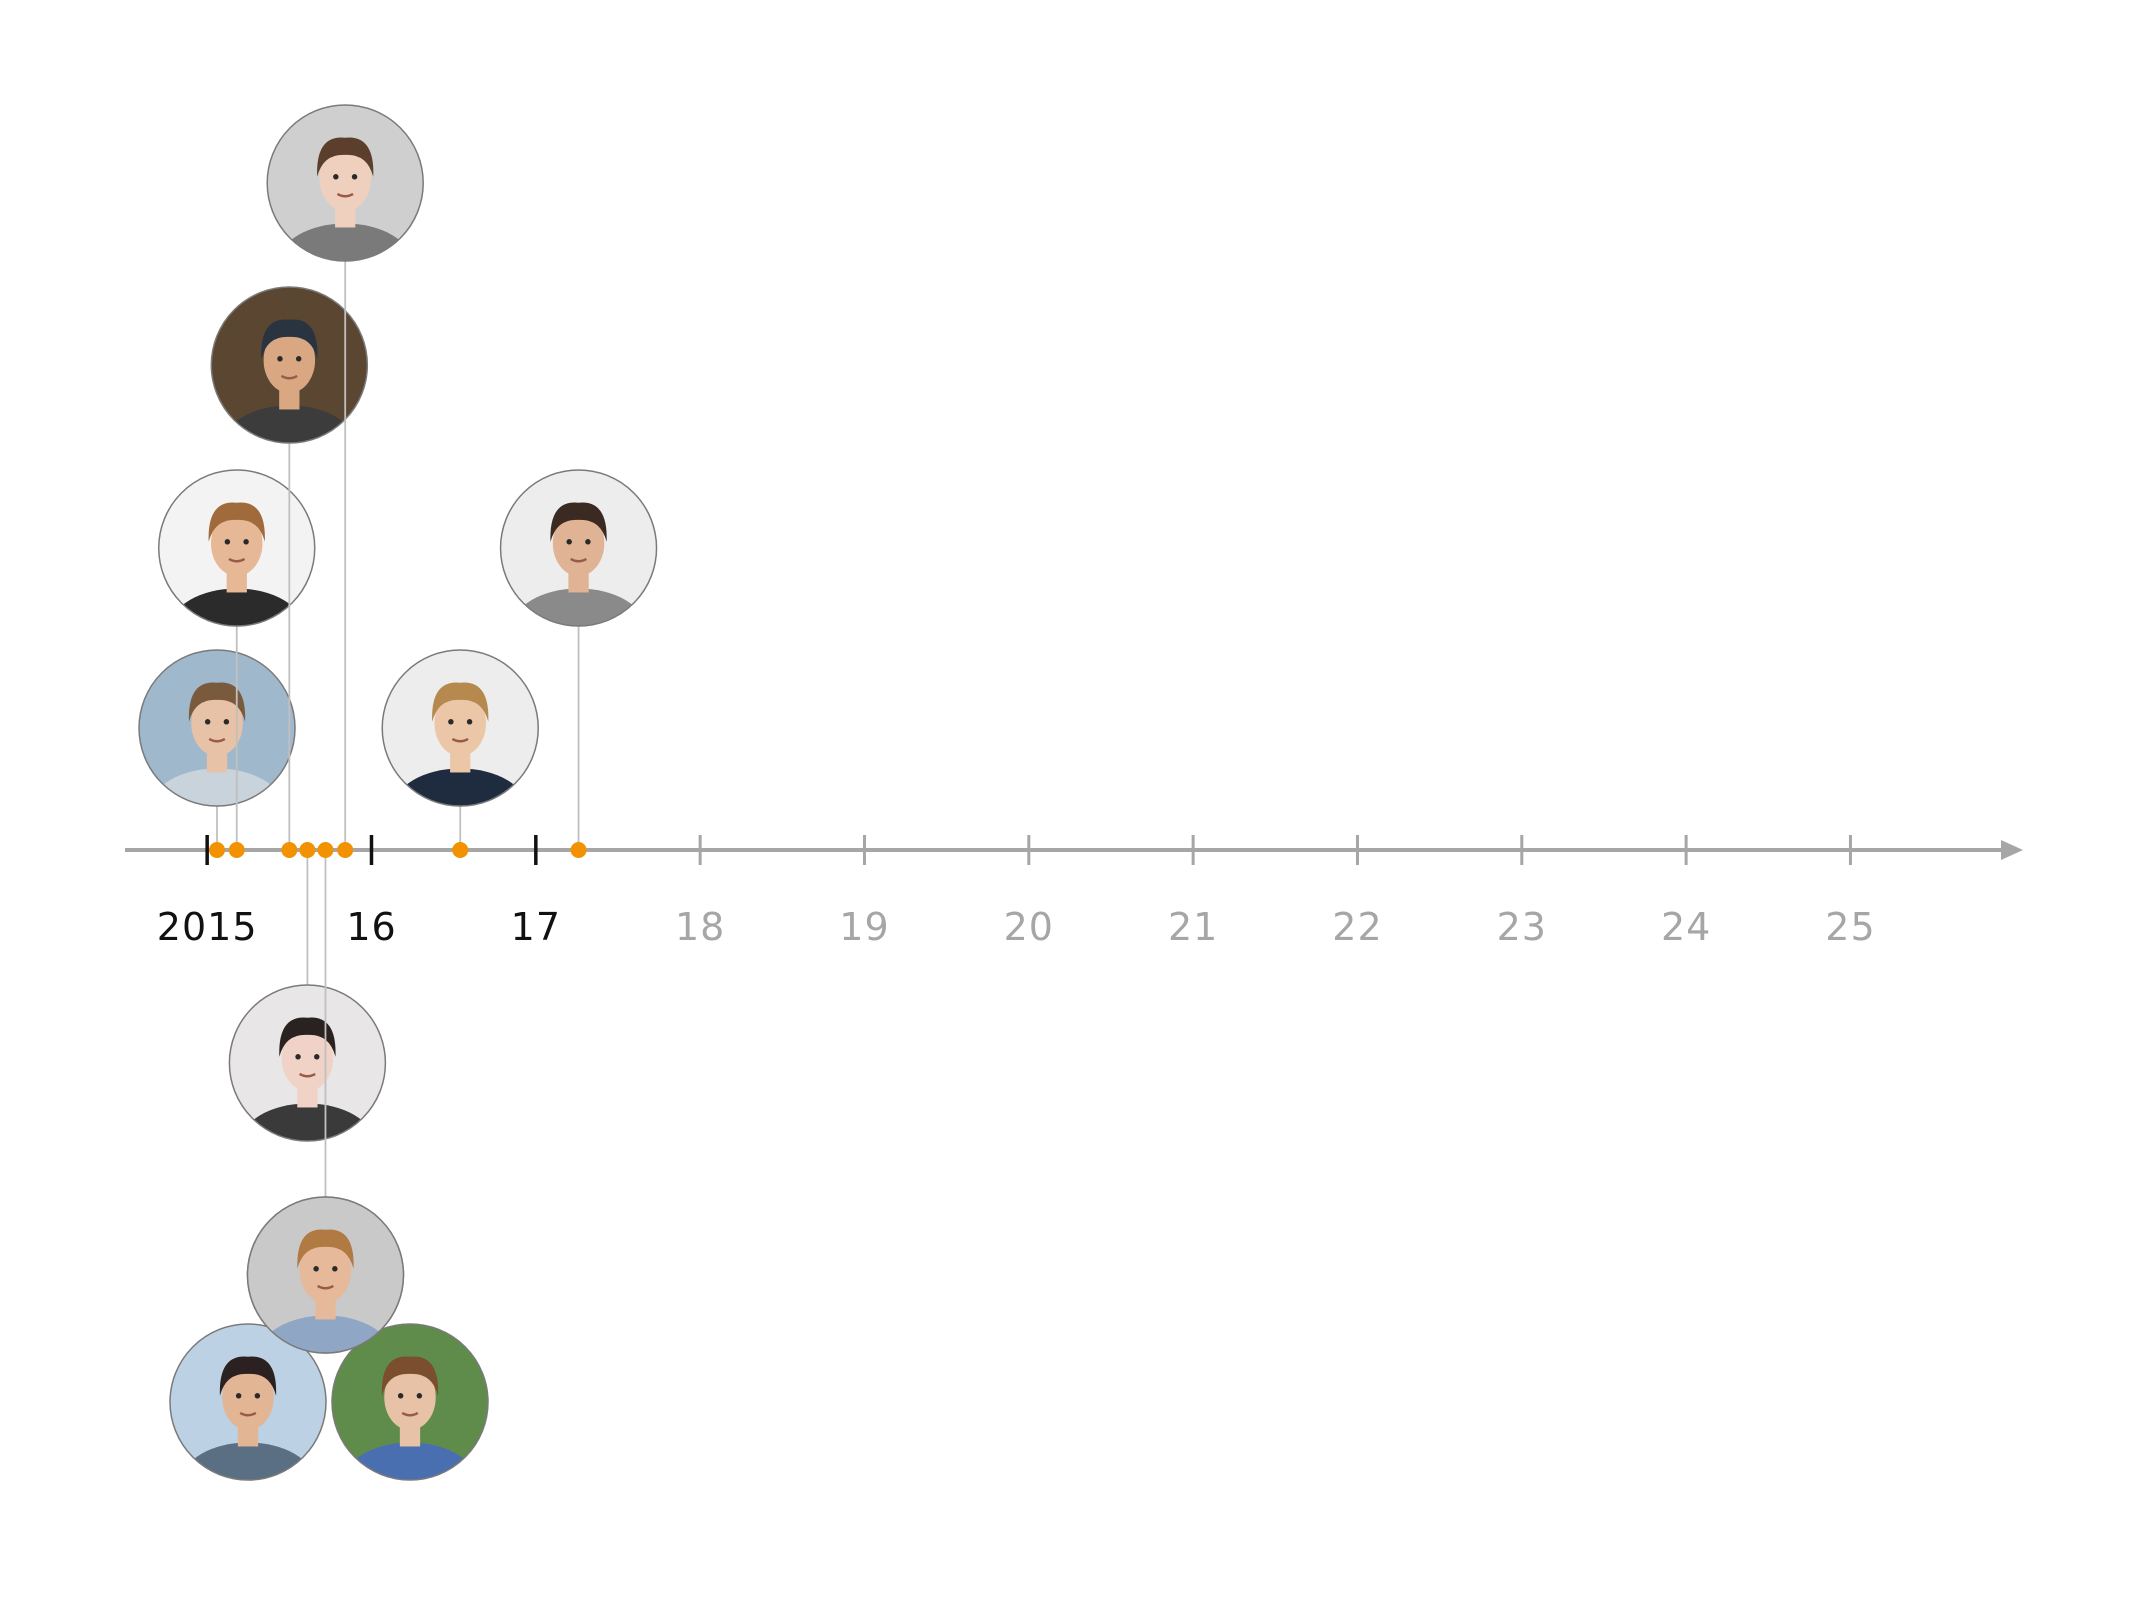 The height and width of the screenshot is (1600, 2134). I want to click on year-label: 16, so click(371, 927).